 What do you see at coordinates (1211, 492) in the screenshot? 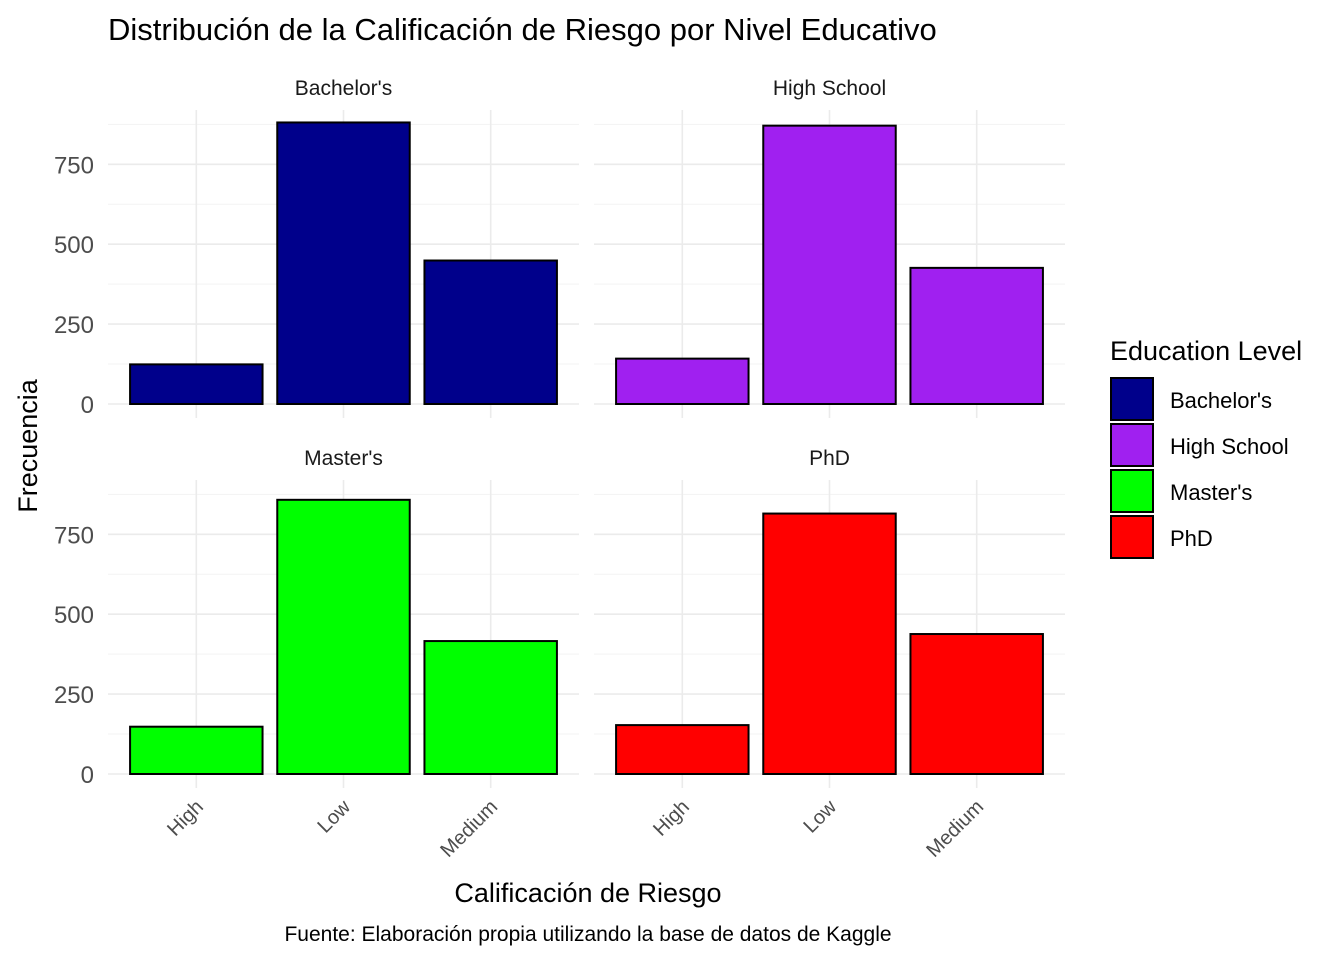
I see `legend-label-master-s: Master's` at bounding box center [1211, 492].